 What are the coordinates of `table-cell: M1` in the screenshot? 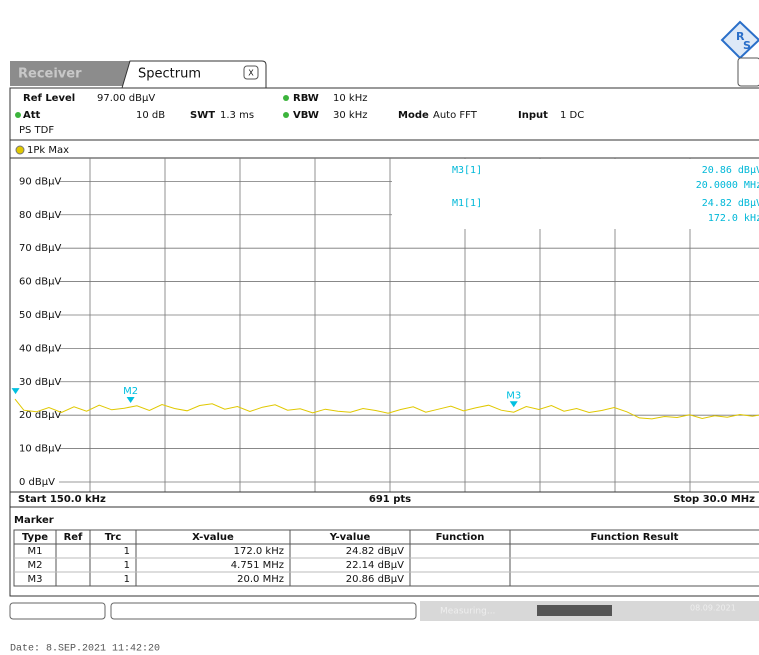 It's located at (35, 551).